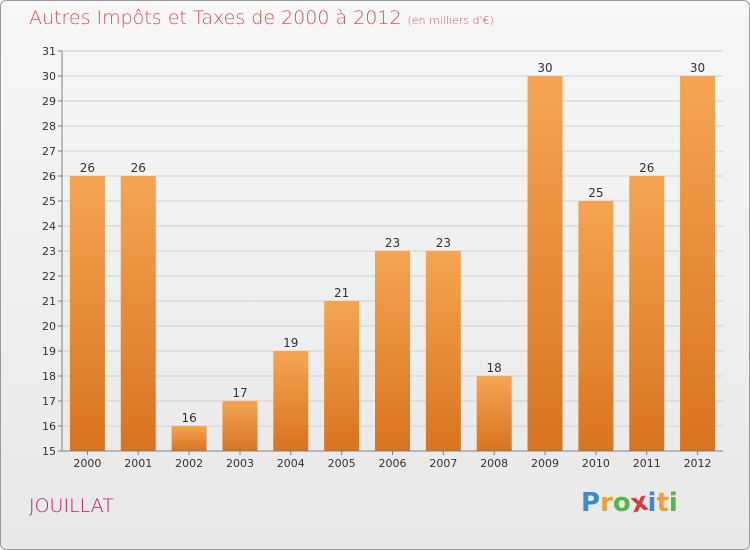  Describe the element at coordinates (49, 226) in the screenshot. I see `y-tick-label: 24` at that location.